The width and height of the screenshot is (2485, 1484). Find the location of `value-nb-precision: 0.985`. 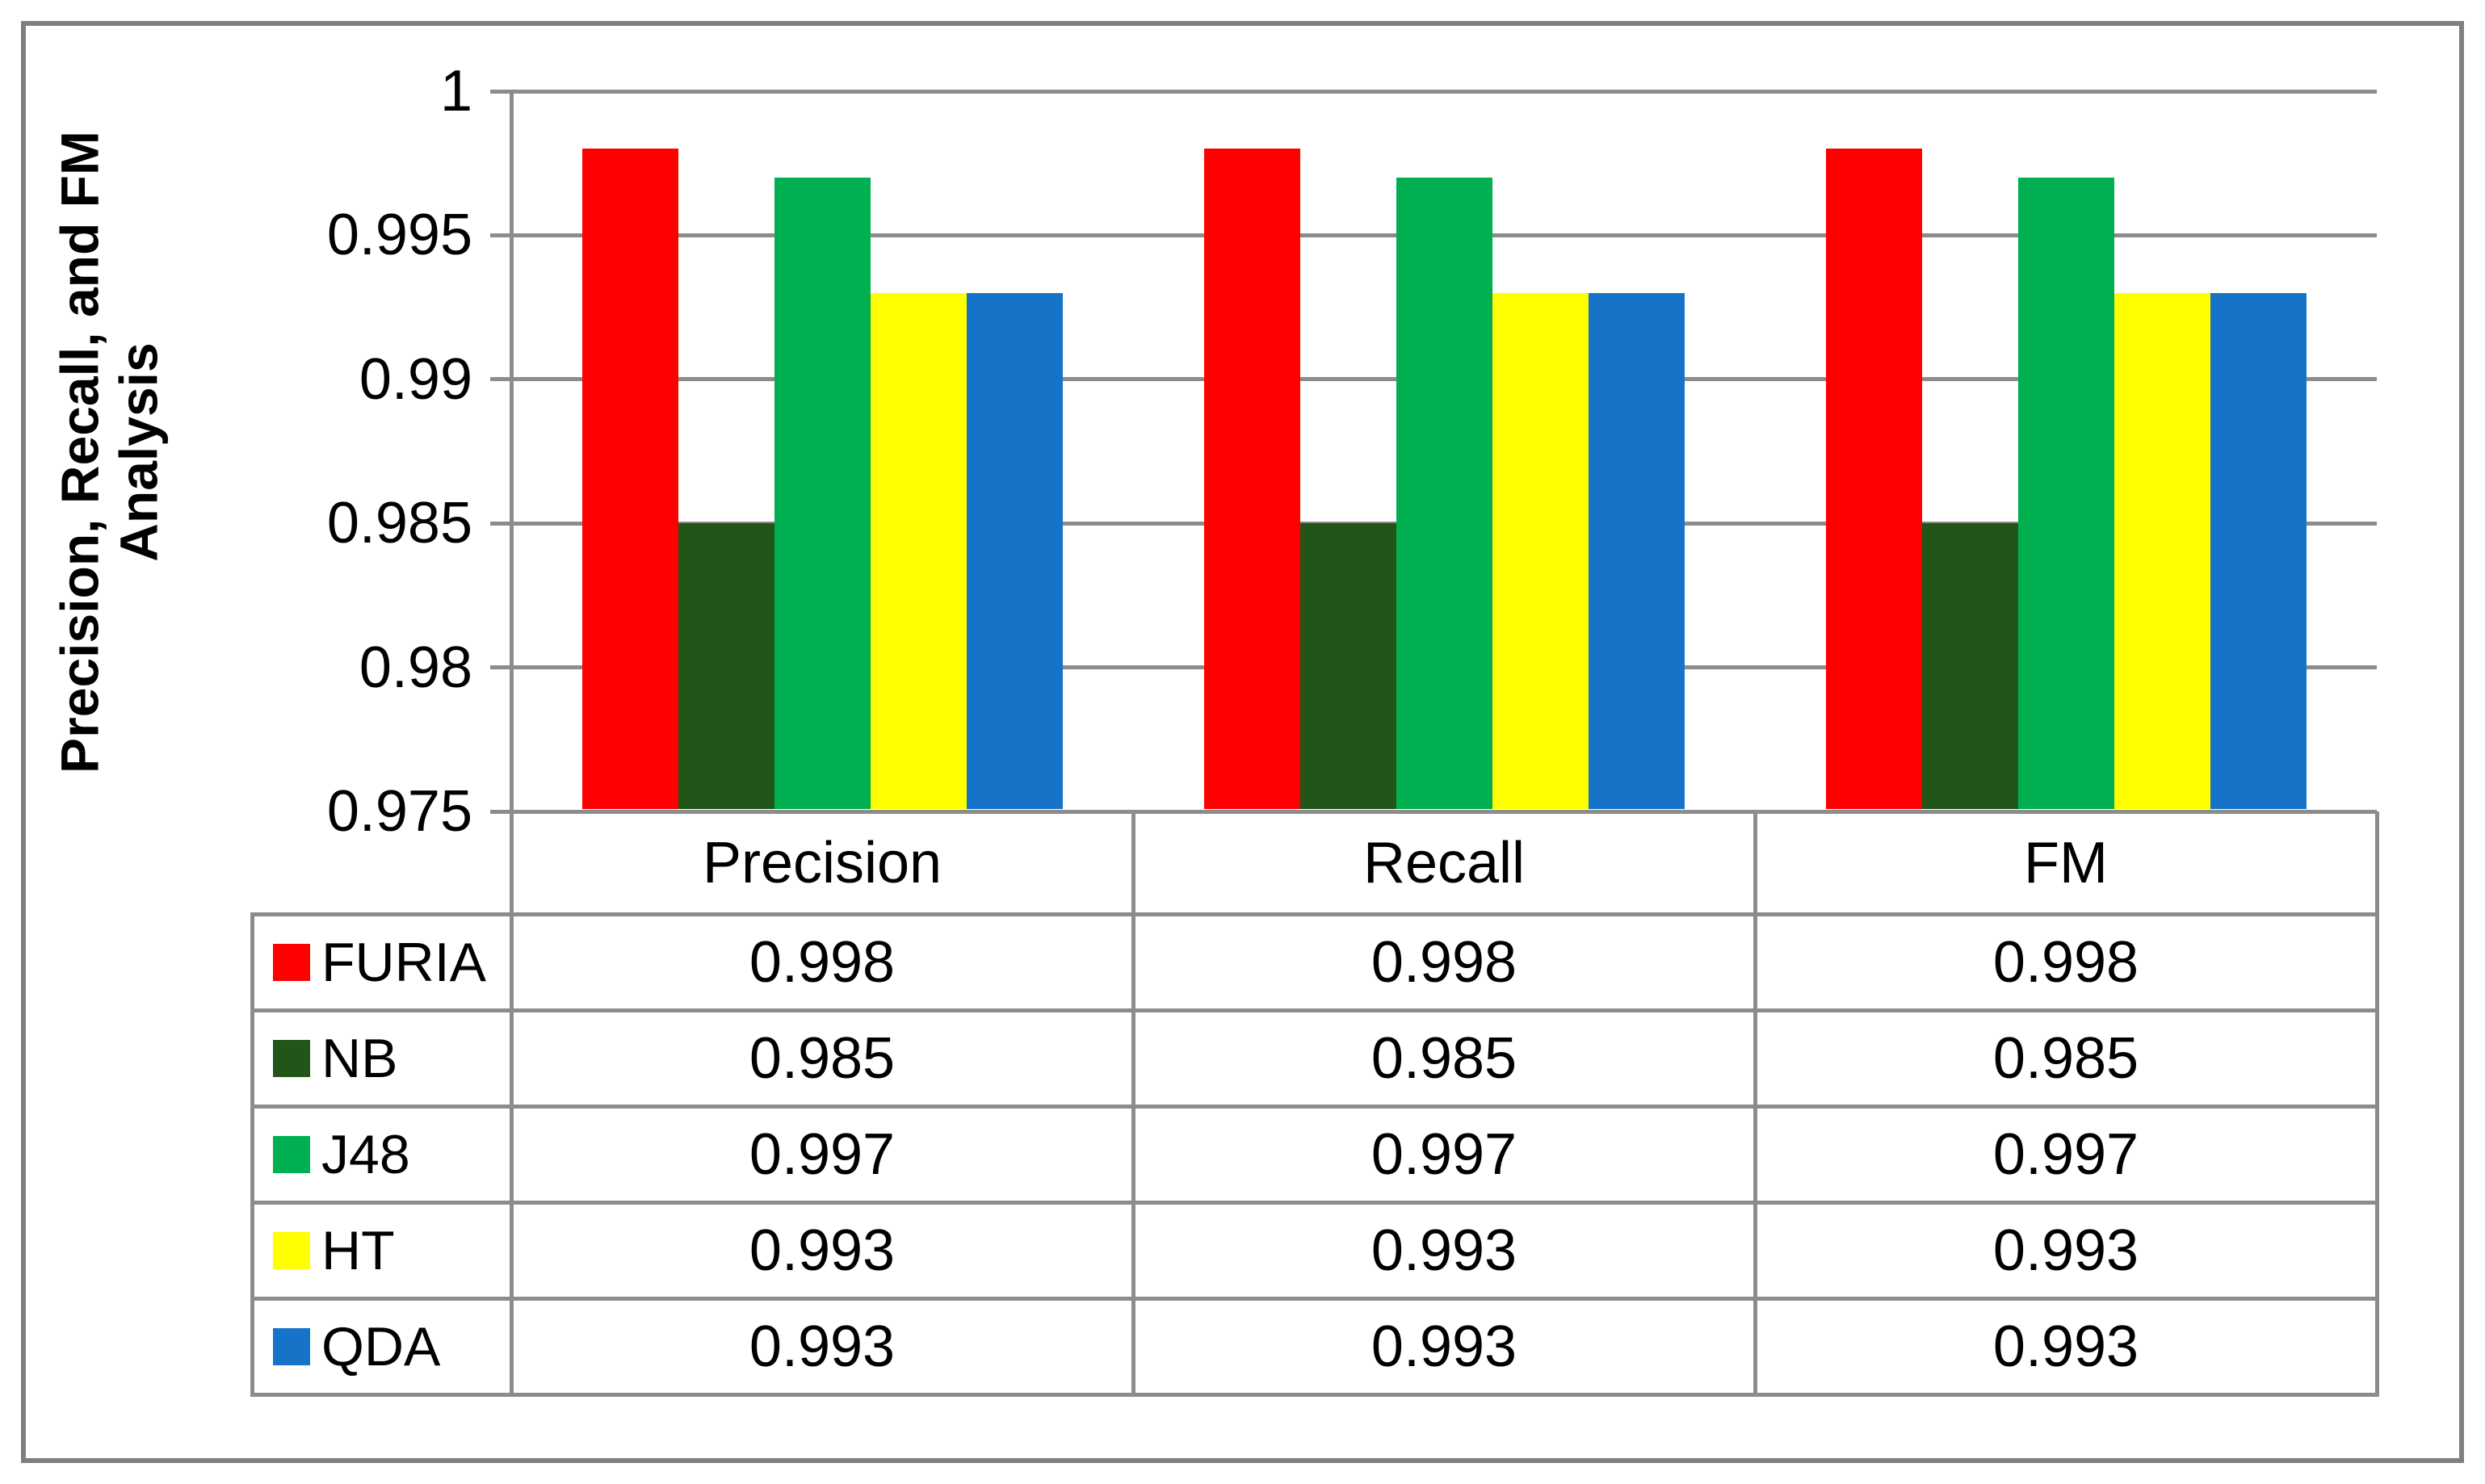

value-nb-precision: 0.985 is located at coordinates (823, 1058).